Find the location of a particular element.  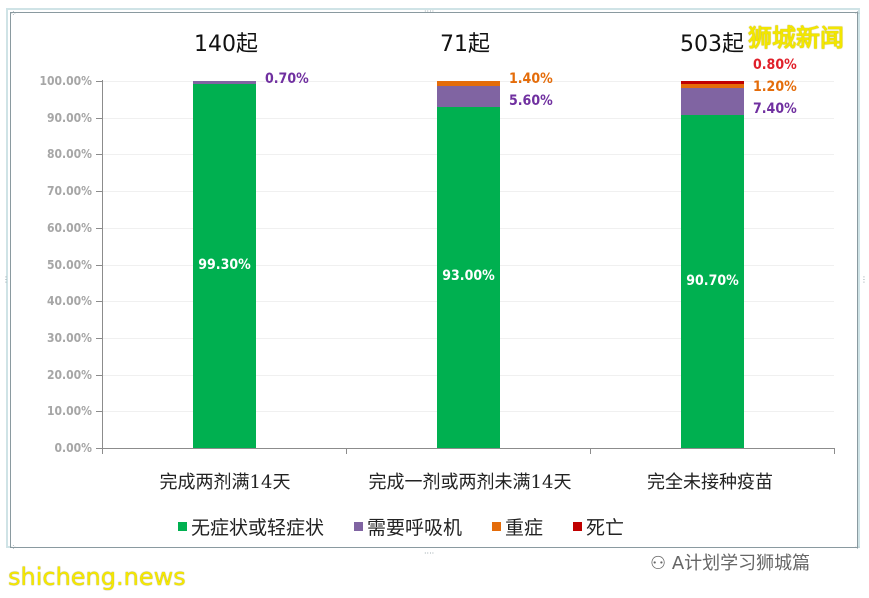

data-label: 1.20% is located at coordinates (775, 87).